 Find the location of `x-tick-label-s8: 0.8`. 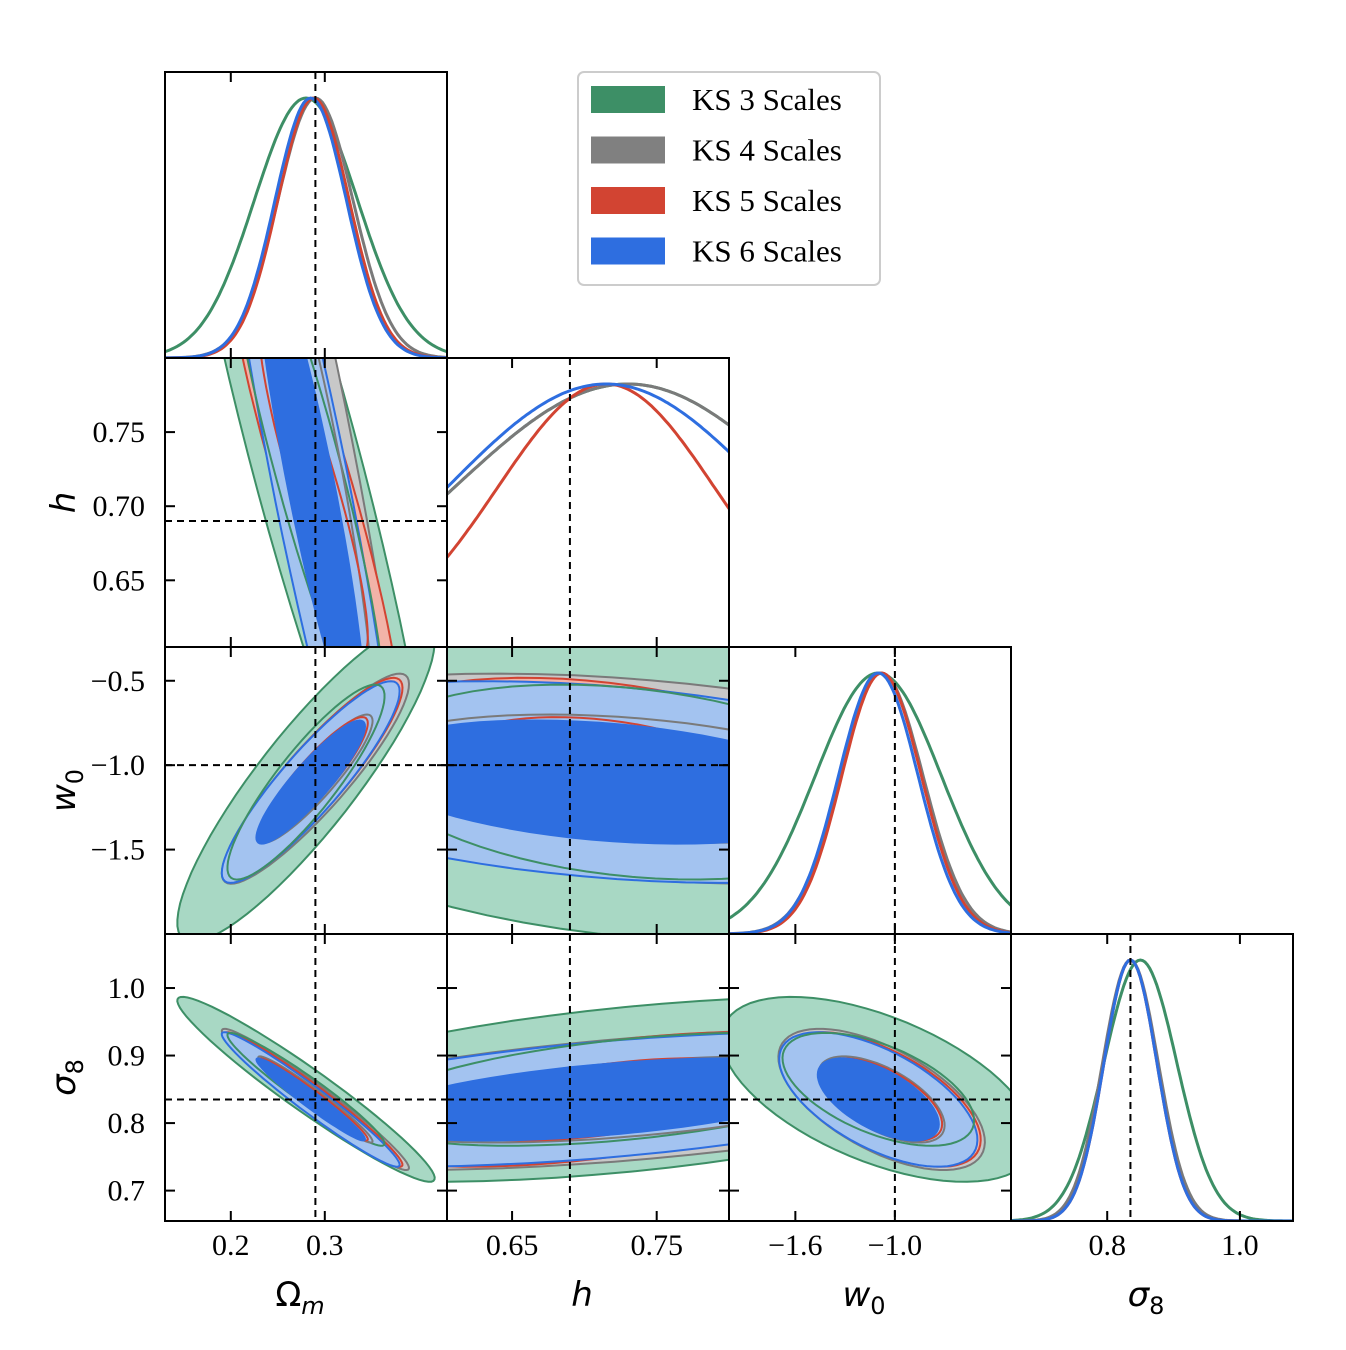

x-tick-label-s8: 0.8 is located at coordinates (1107, 1245).